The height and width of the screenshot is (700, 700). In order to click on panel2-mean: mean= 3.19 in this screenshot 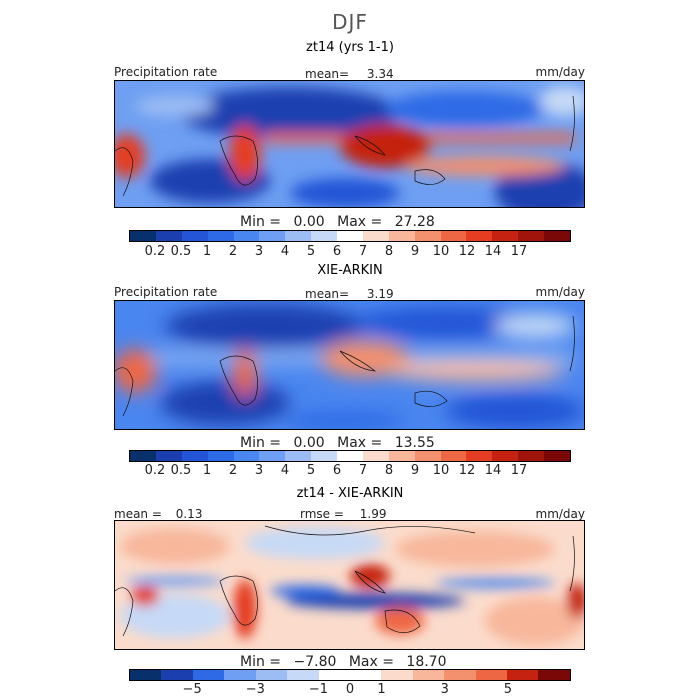, I will do `click(349, 294)`.